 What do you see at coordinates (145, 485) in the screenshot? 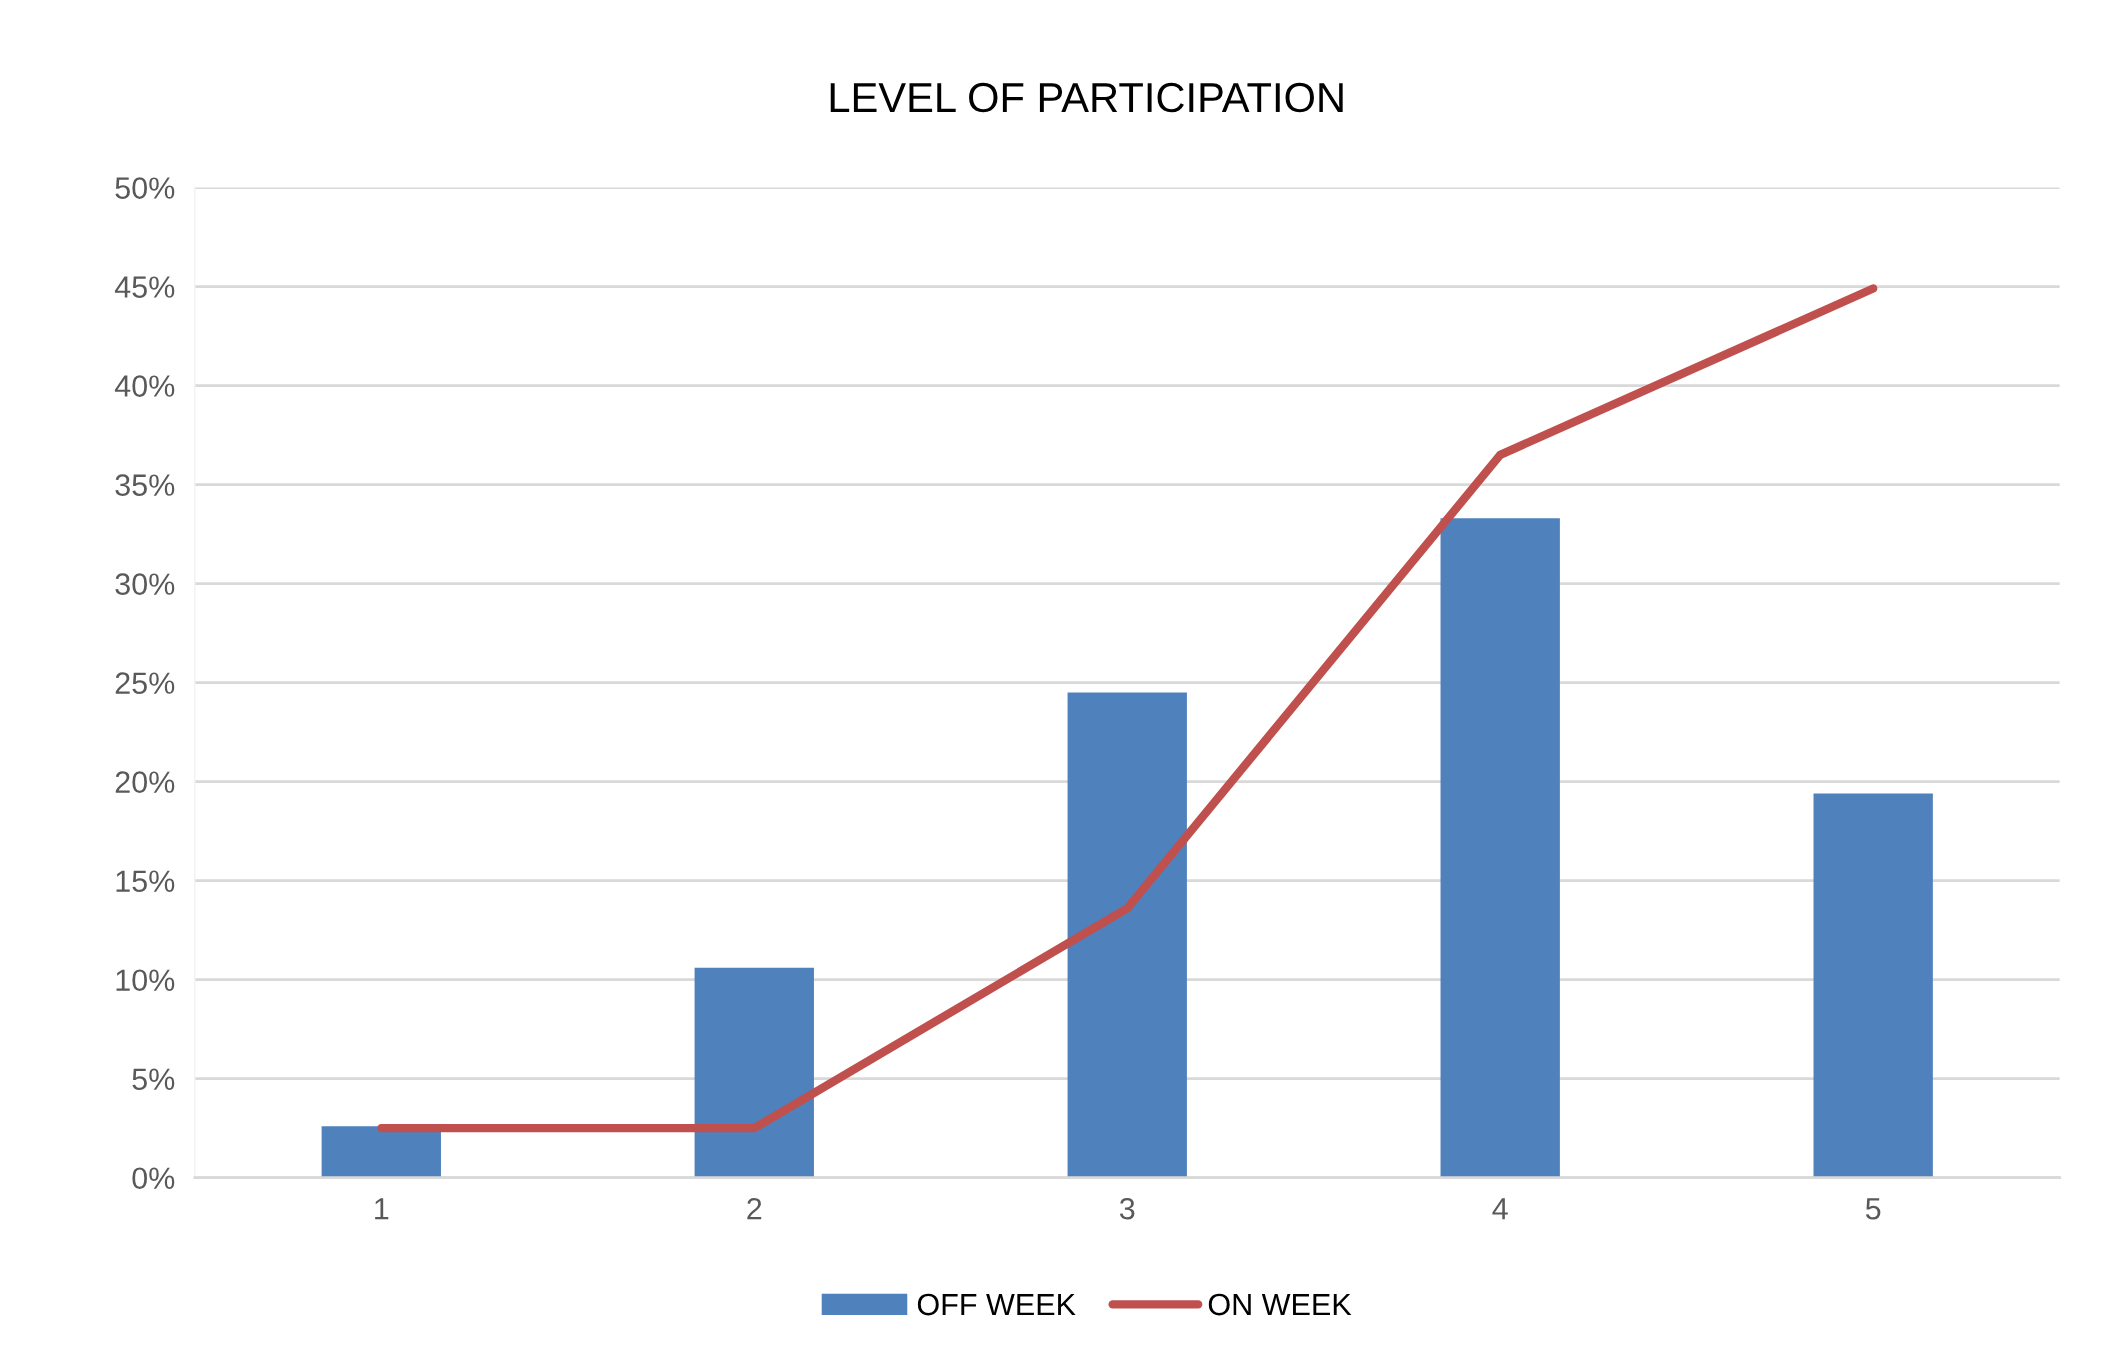
I see `y-tick-label: 35%` at bounding box center [145, 485].